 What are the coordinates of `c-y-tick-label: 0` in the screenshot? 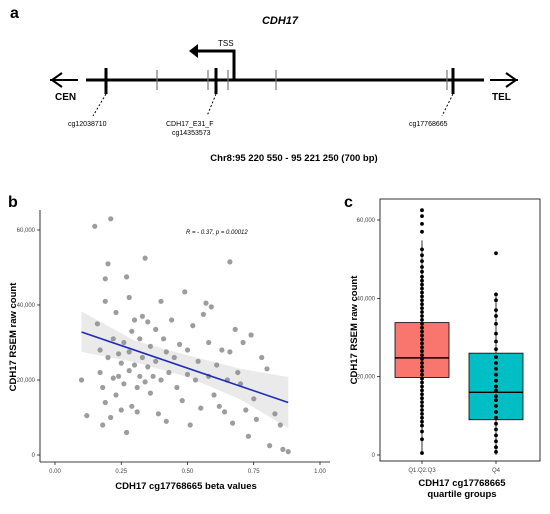 It's located at (374, 456).